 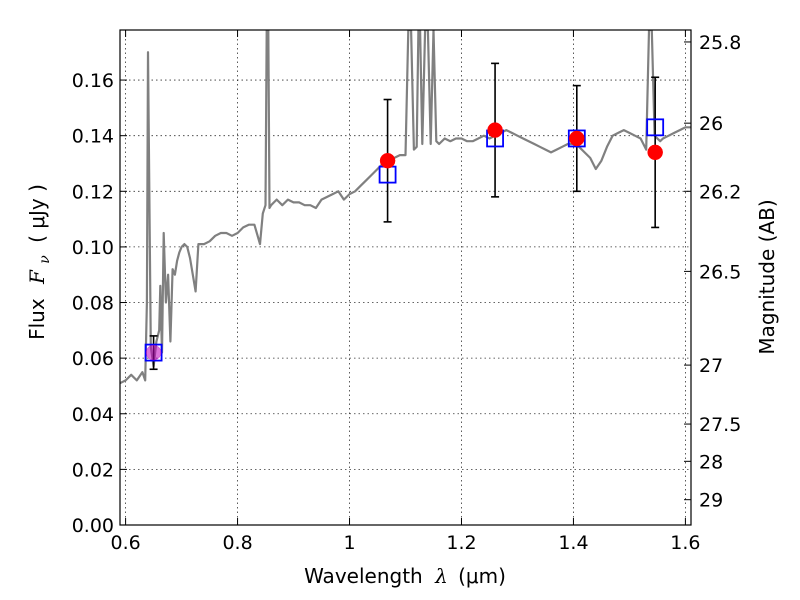 I want to click on y-tick-label: 0.14, so click(x=93, y=137).